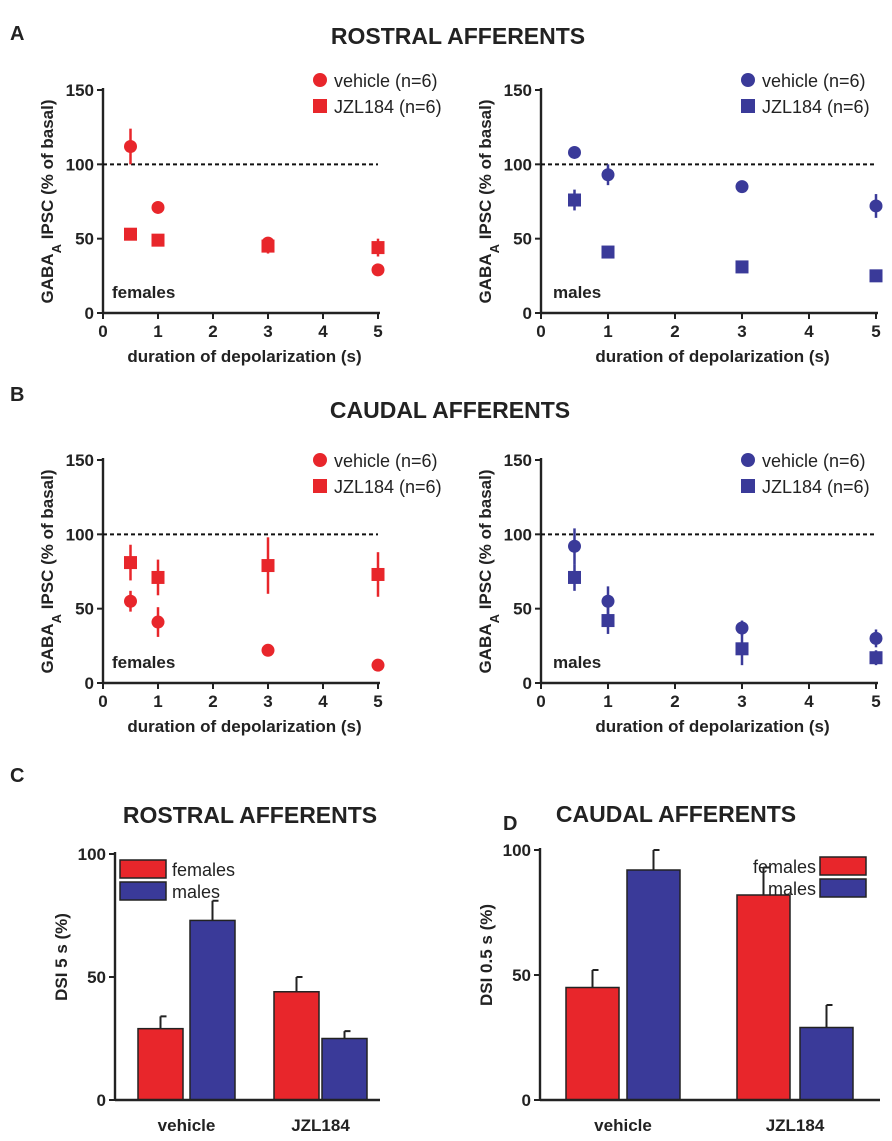 The image size is (892, 1141). Describe the element at coordinates (320, 106) in the screenshot. I see `legend-marker-square` at that location.